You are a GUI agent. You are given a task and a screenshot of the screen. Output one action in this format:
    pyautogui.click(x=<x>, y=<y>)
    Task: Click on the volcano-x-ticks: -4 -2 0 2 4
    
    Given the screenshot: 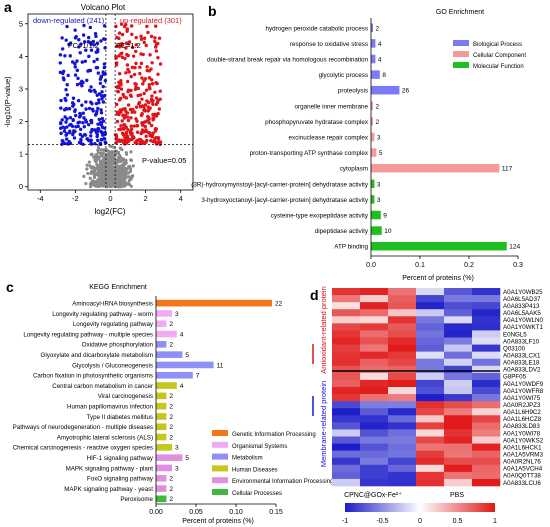 What is the action you would take?
    pyautogui.click(x=110, y=196)
    